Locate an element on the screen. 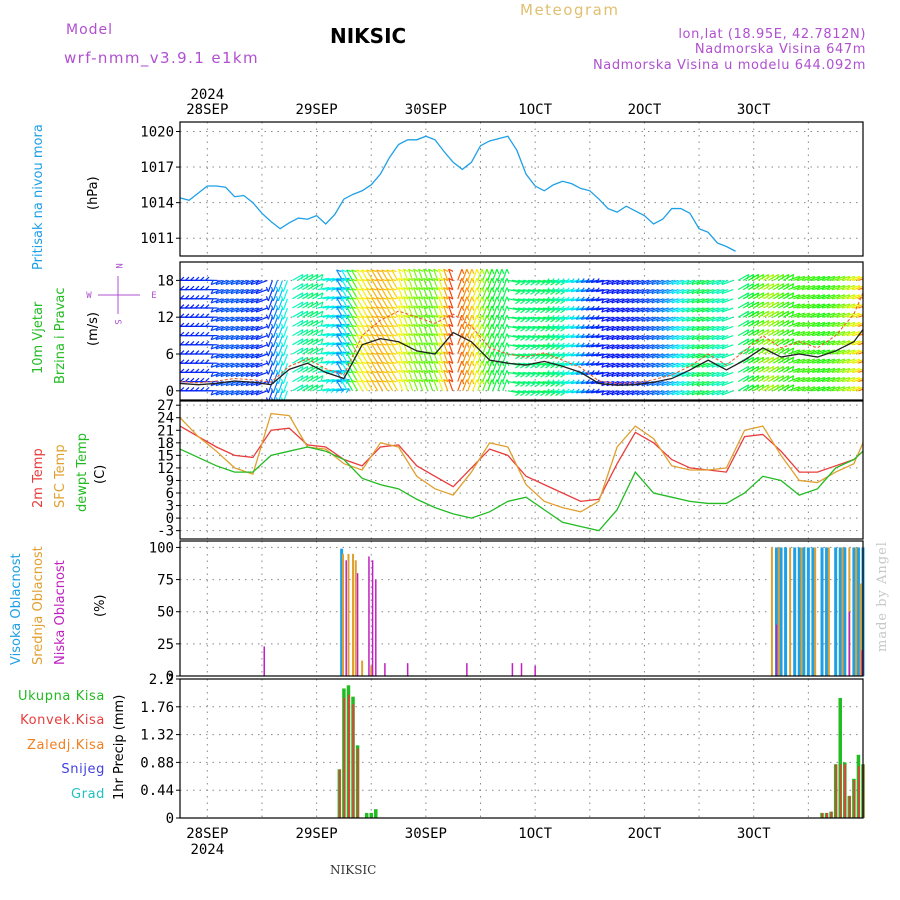 This screenshot has width=900, height=900. panel-precipitation: 00.440.881.321.762.2 is located at coordinates (501, 749).